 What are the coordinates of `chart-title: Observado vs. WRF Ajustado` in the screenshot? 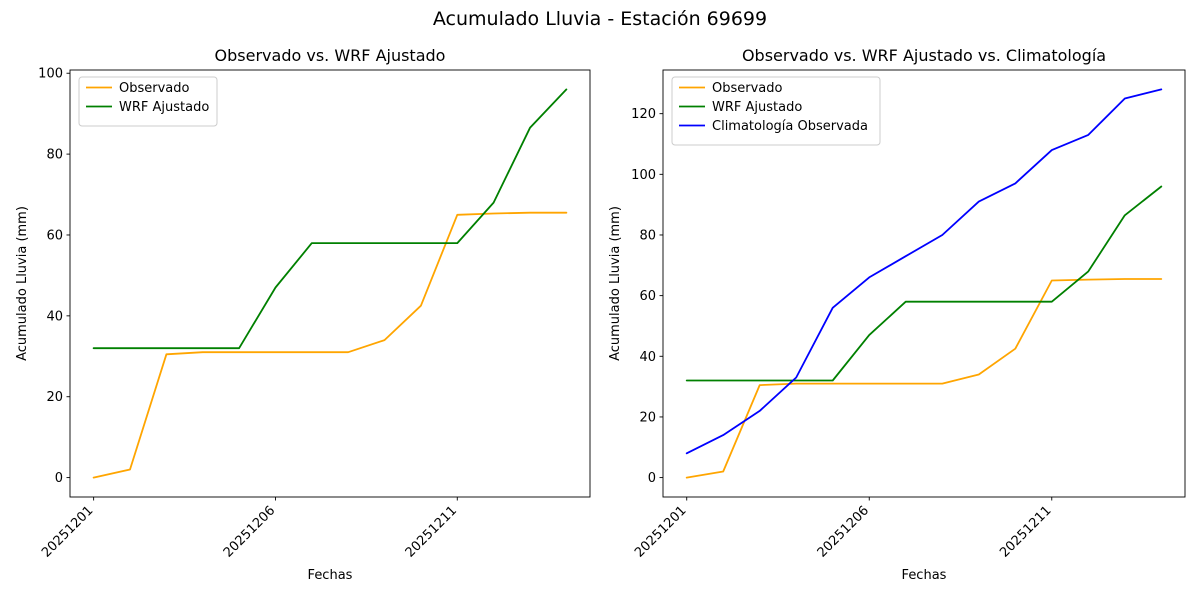 It's located at (330, 55).